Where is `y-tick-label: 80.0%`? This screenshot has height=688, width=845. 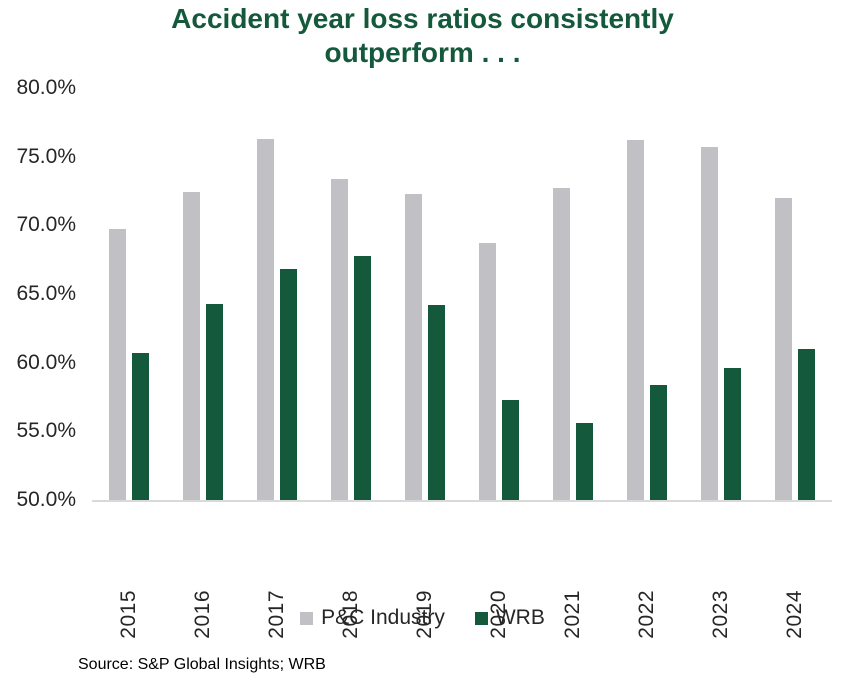 y-tick-label: 80.0% is located at coordinates (46, 87).